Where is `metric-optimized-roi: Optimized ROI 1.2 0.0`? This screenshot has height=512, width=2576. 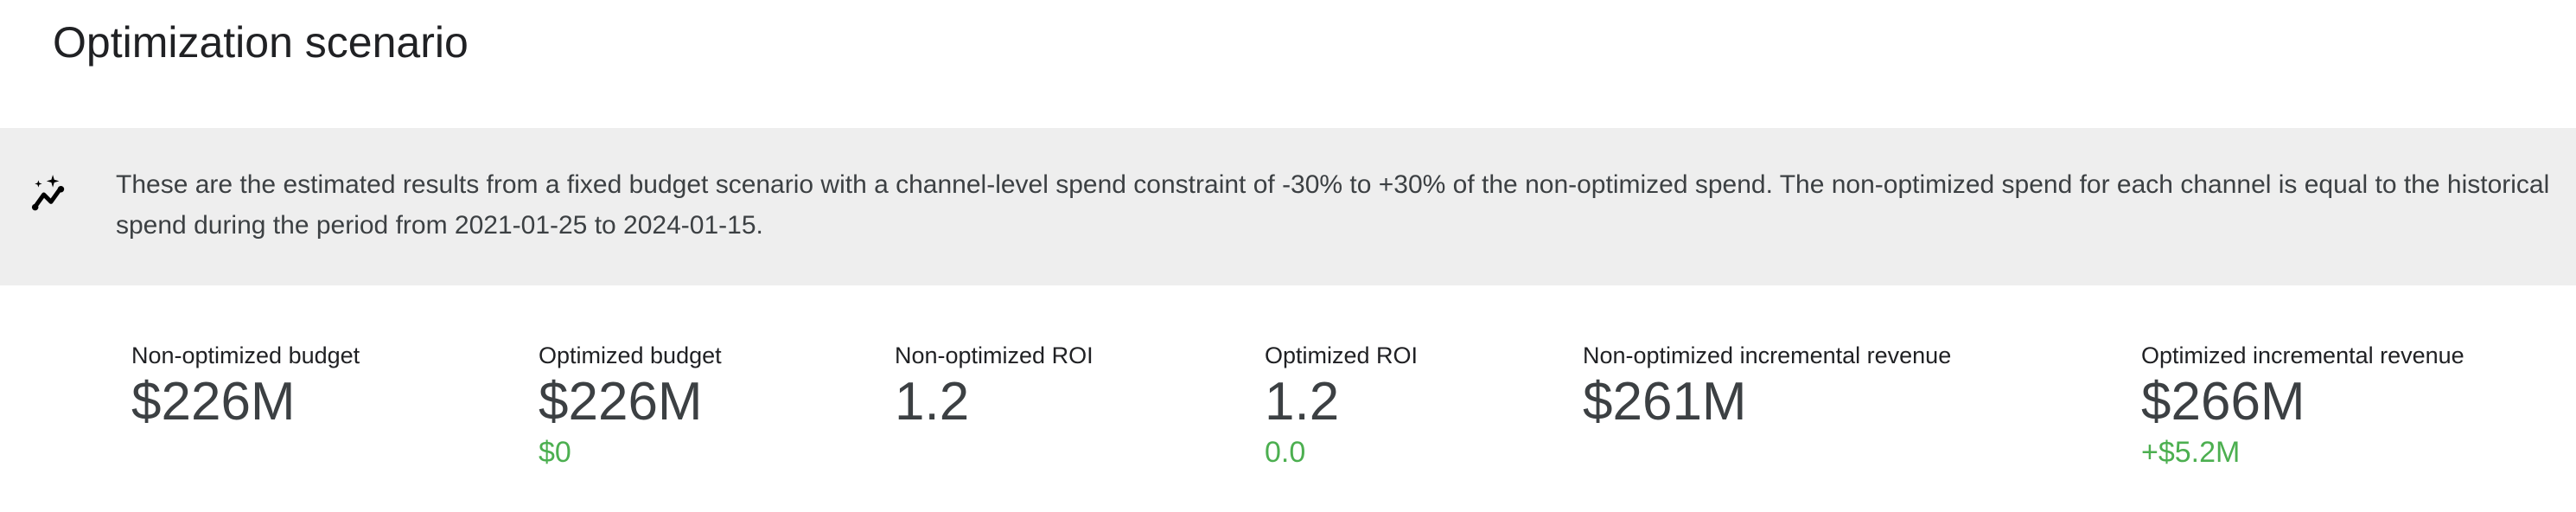 metric-optimized-roi: Optimized ROI 1.2 0.0 is located at coordinates (1341, 406).